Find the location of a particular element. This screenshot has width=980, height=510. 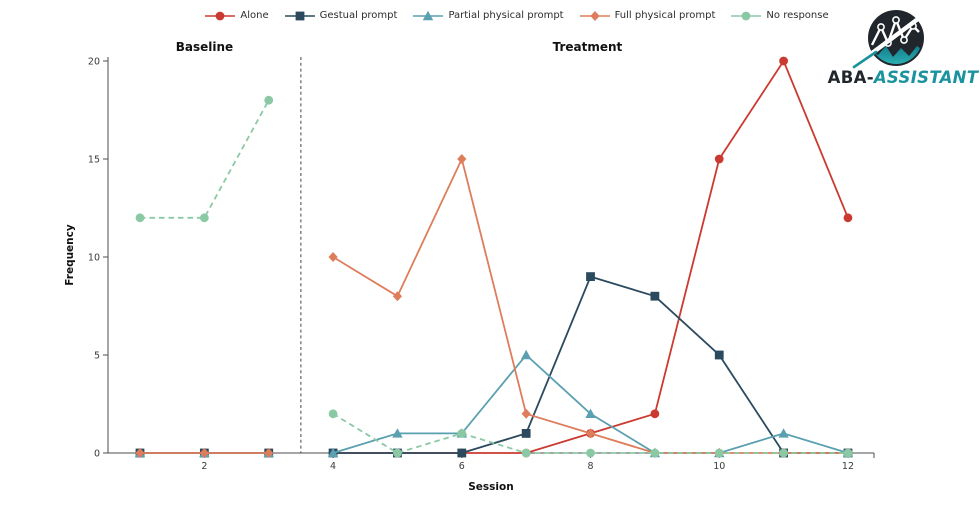

x-tick-label: 10 is located at coordinates (719, 466).